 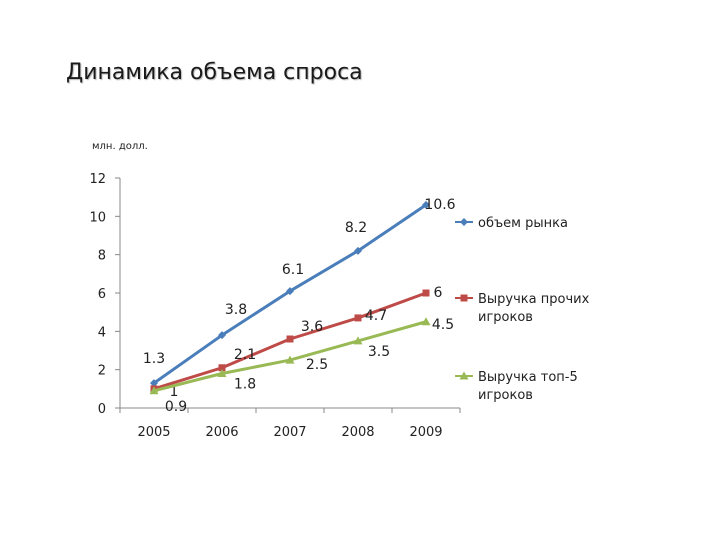 What do you see at coordinates (534, 308) in the screenshot?
I see `legend-label: Выручка прочих игроков` at bounding box center [534, 308].